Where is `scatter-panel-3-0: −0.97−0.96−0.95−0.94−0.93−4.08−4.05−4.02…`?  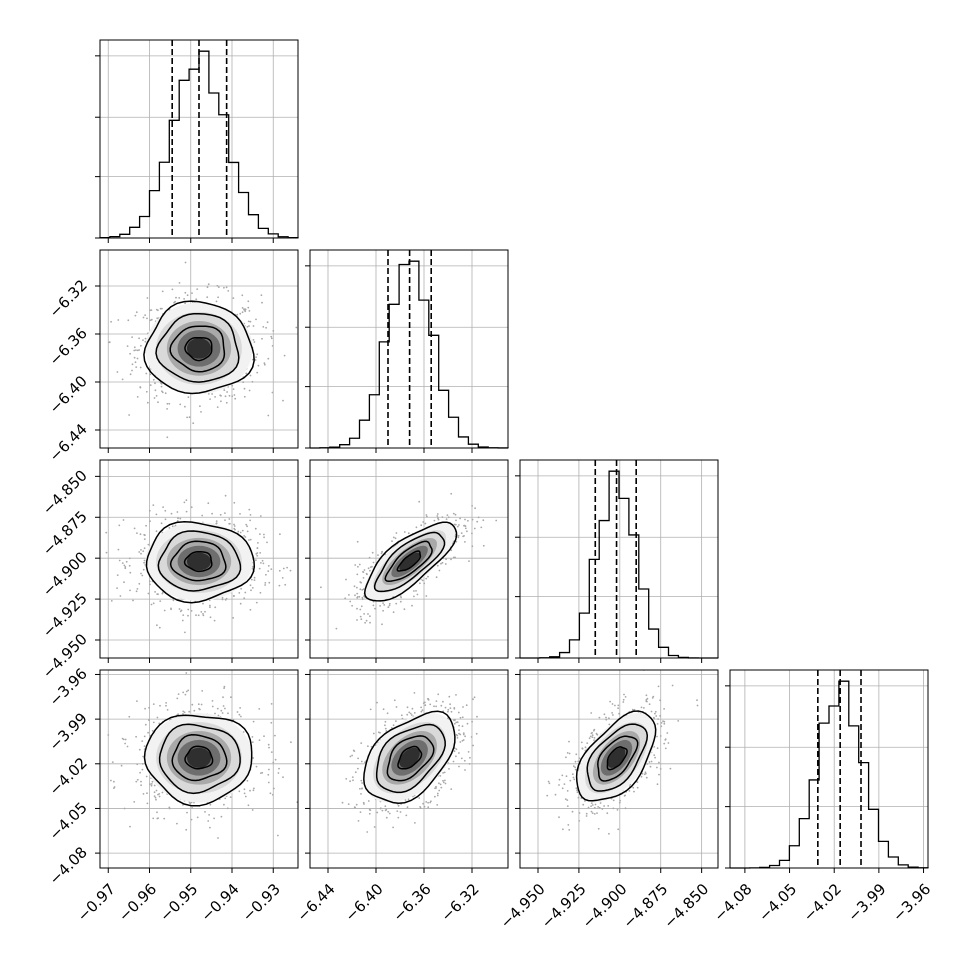
scatter-panel-3-0: −0.97−0.96−0.95−0.94−0.93−4.08−4.05−4.02… is located at coordinates (172, 795).